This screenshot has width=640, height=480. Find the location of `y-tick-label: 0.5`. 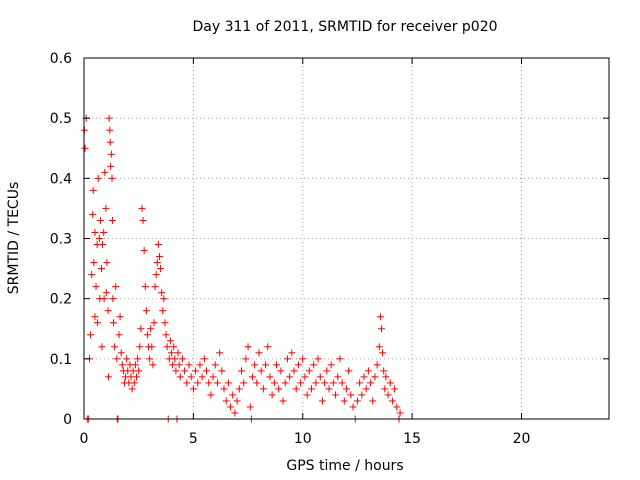

y-tick-label: 0.5 is located at coordinates (61, 119).